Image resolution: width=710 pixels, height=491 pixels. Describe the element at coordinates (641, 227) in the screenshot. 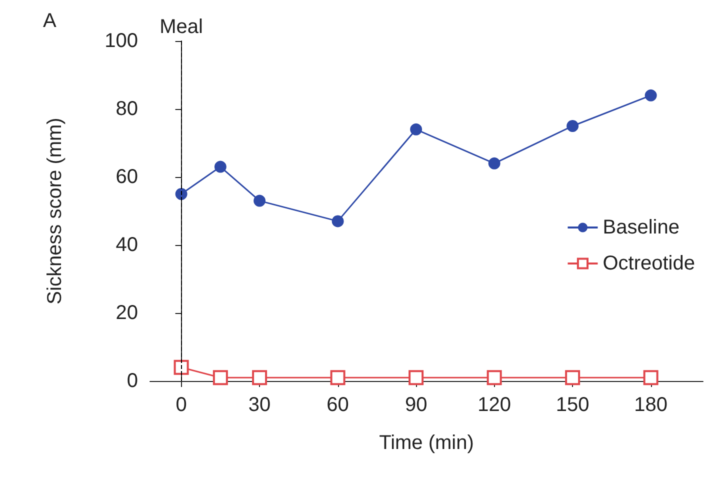

I see `legend-label: Baseline` at that location.